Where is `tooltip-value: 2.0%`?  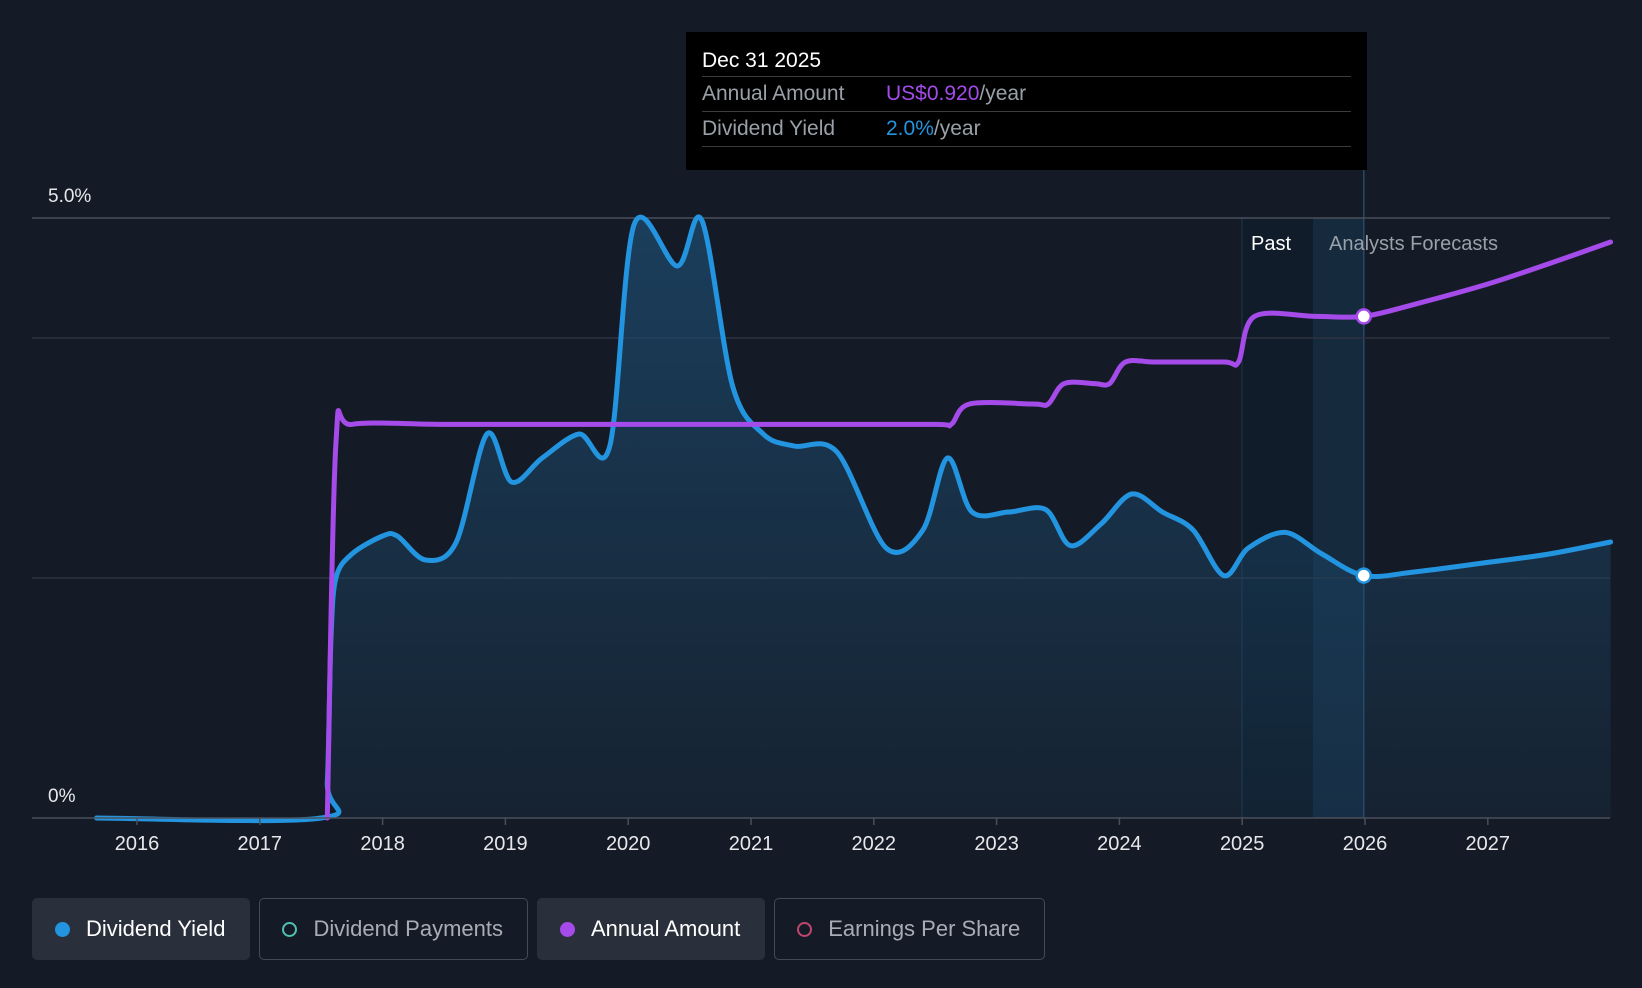 tooltip-value: 2.0% is located at coordinates (910, 128).